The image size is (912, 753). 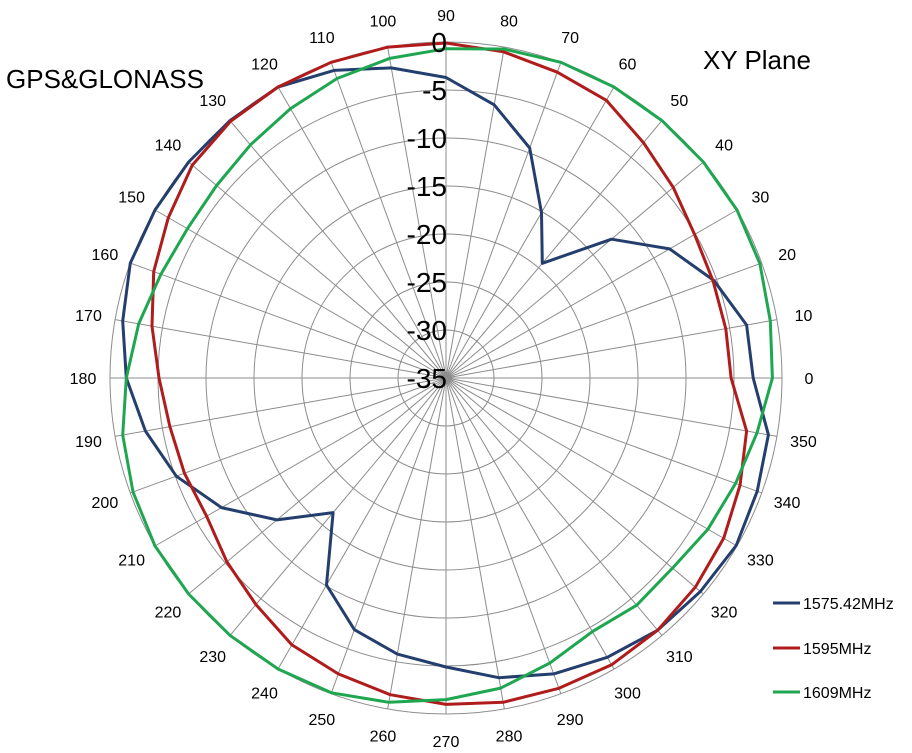 What do you see at coordinates (105, 255) in the screenshot?
I see `angle-tick-label: 160` at bounding box center [105, 255].